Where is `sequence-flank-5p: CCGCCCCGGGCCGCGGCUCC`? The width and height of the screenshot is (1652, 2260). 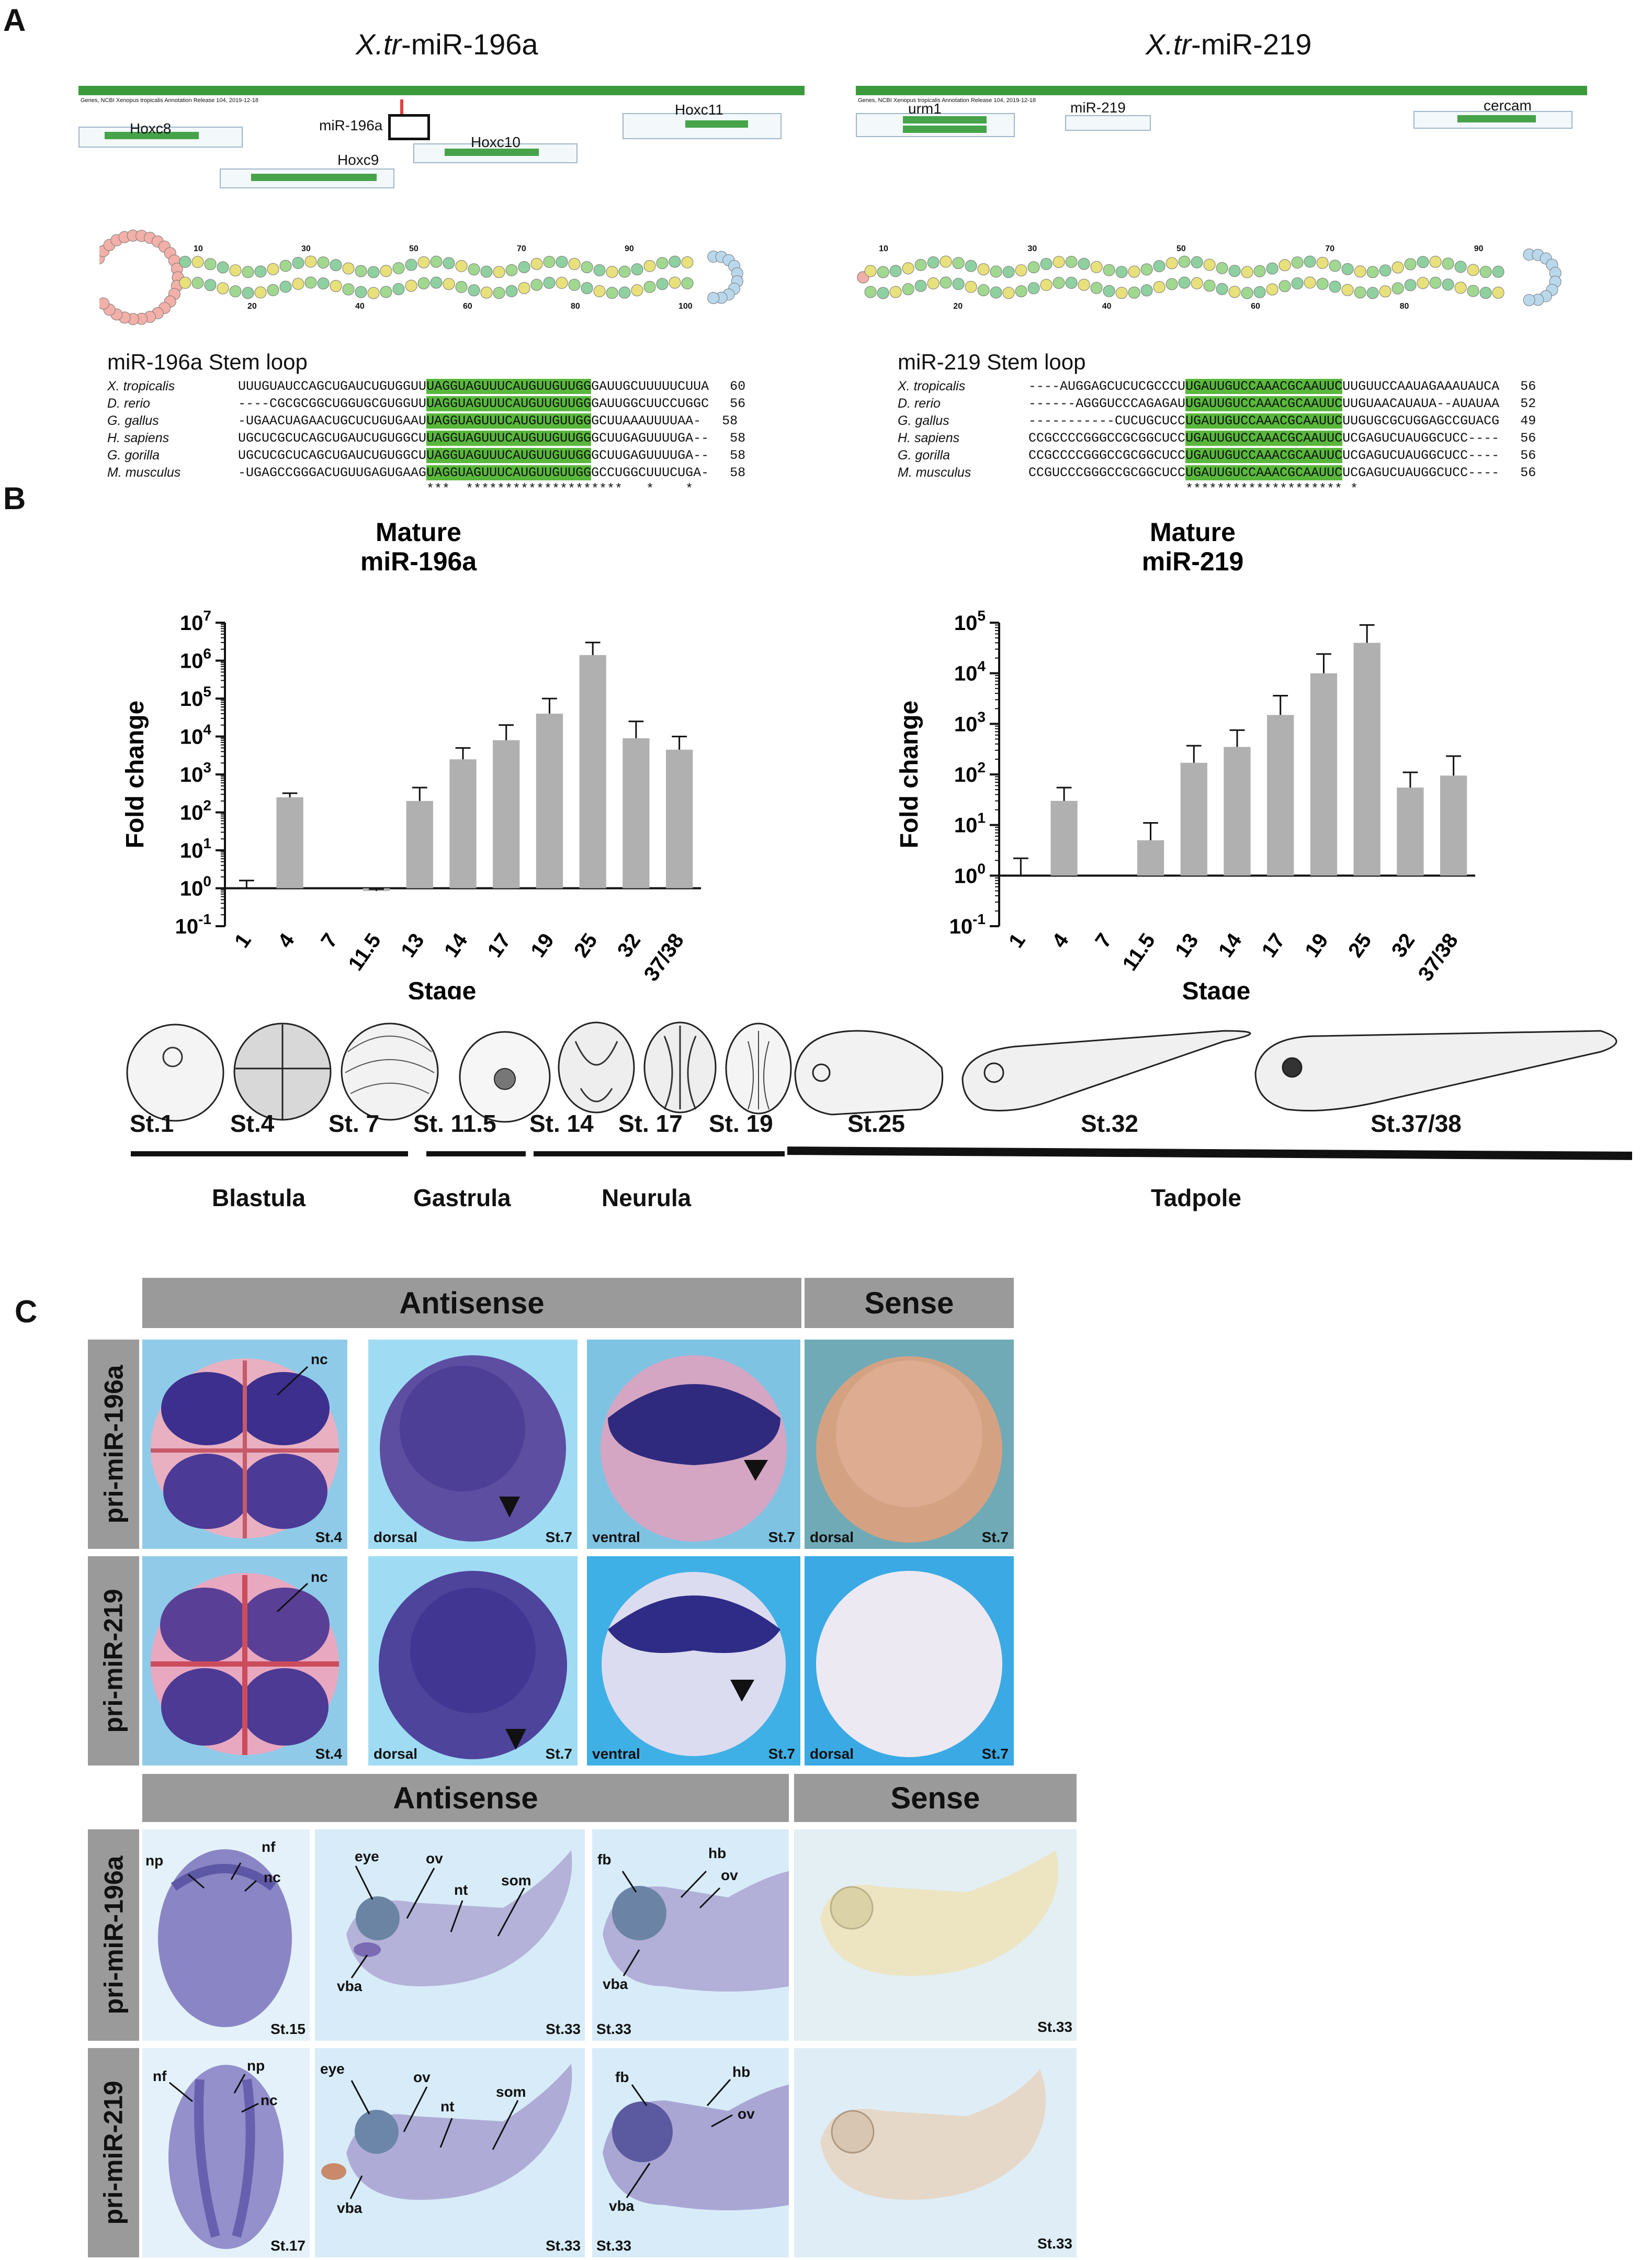
sequence-flank-5p: CCGCCCCGGGCCGCGGCUCC is located at coordinates (1107, 455).